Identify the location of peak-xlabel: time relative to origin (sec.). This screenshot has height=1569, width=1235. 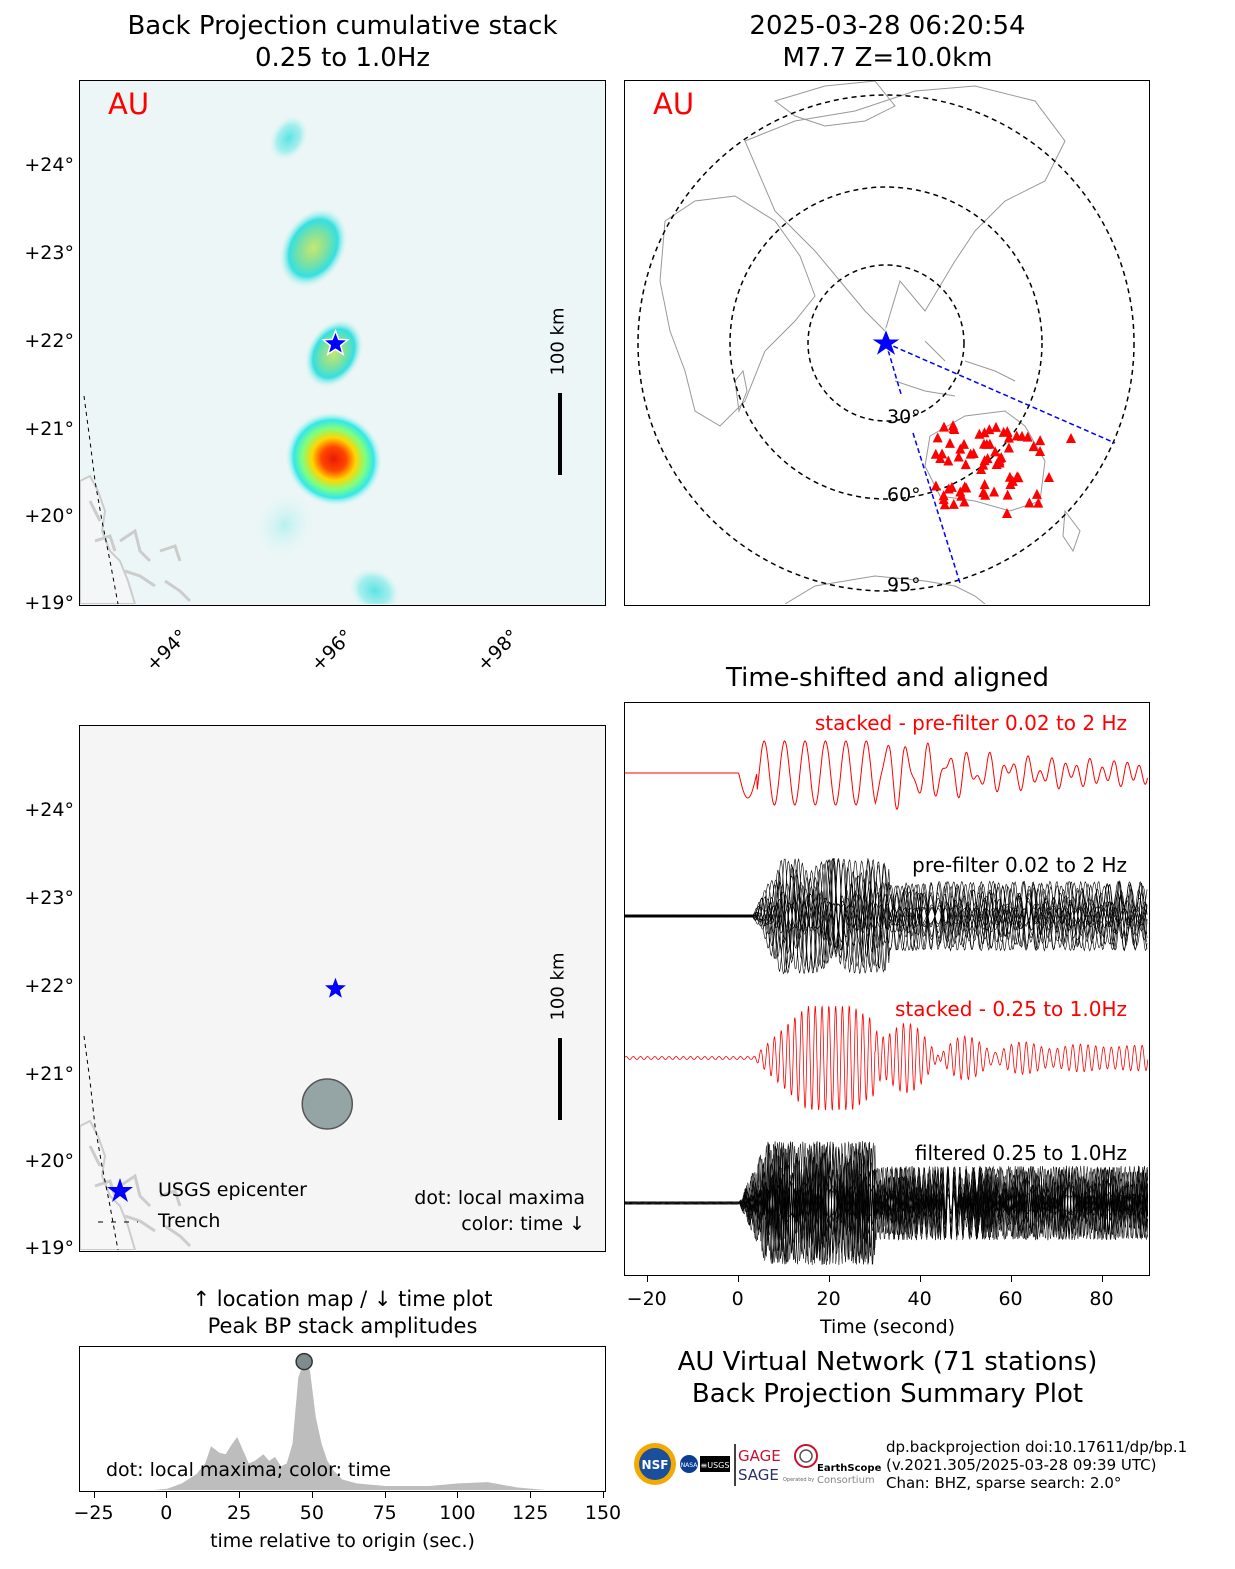
(342, 1541).